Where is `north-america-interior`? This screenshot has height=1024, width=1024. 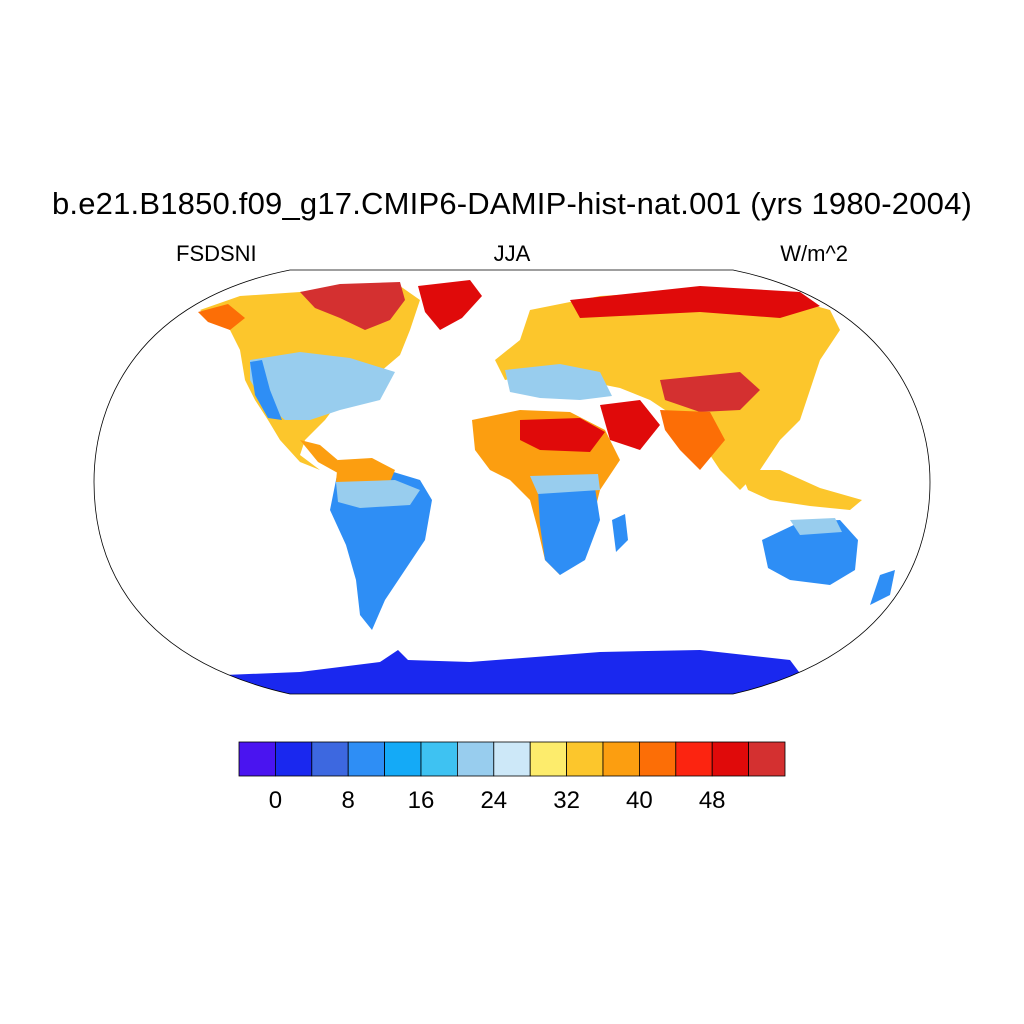
north-america-interior is located at coordinates (322, 386).